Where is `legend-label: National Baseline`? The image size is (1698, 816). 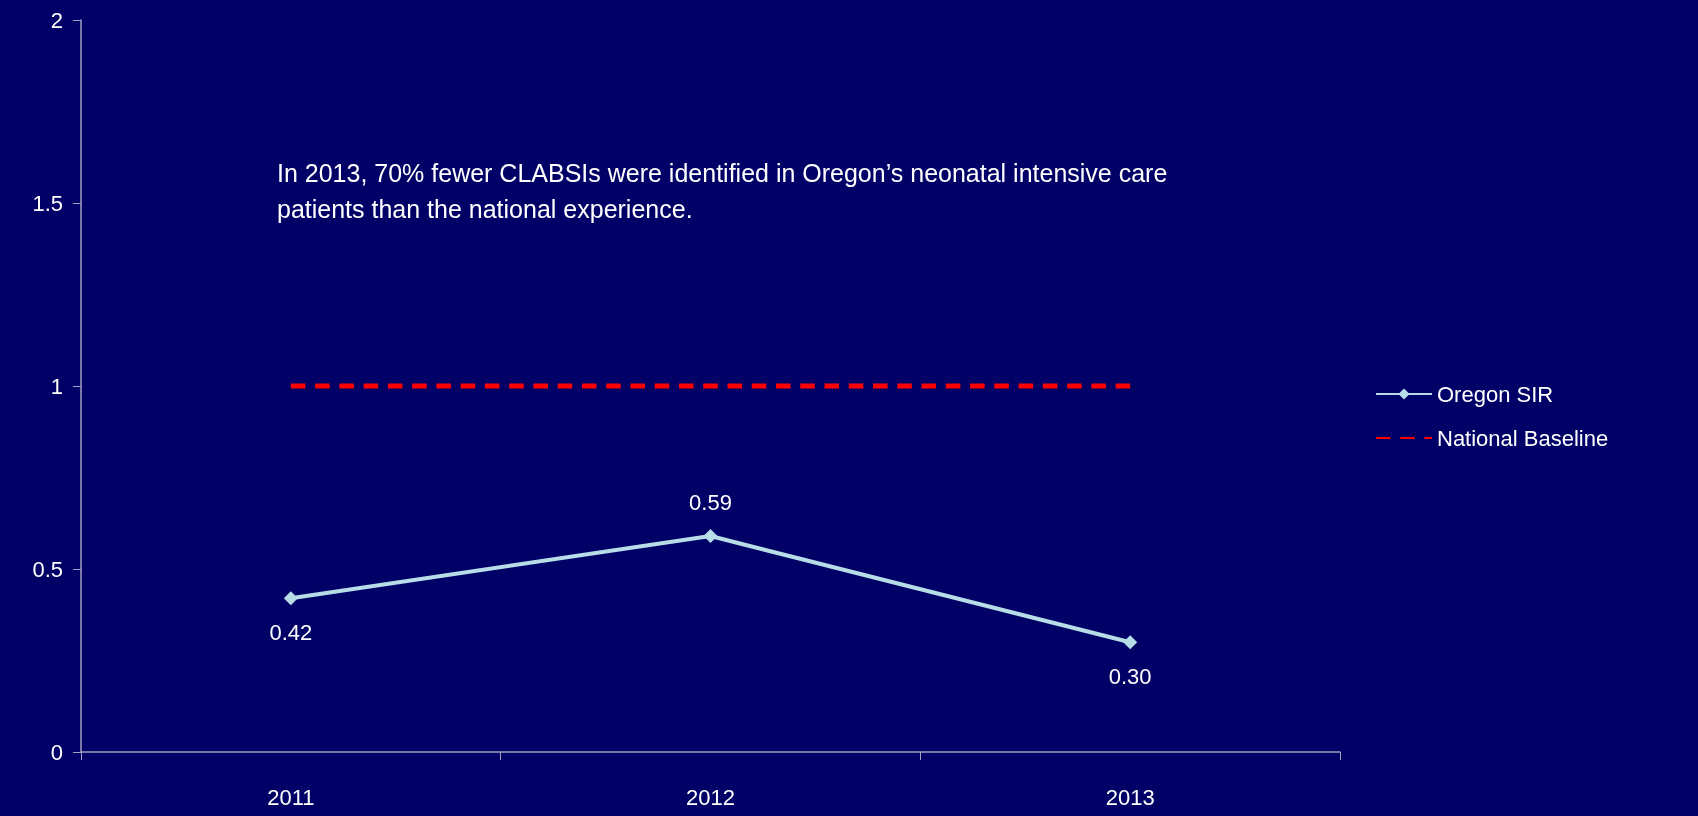 legend-label: National Baseline is located at coordinates (1523, 438).